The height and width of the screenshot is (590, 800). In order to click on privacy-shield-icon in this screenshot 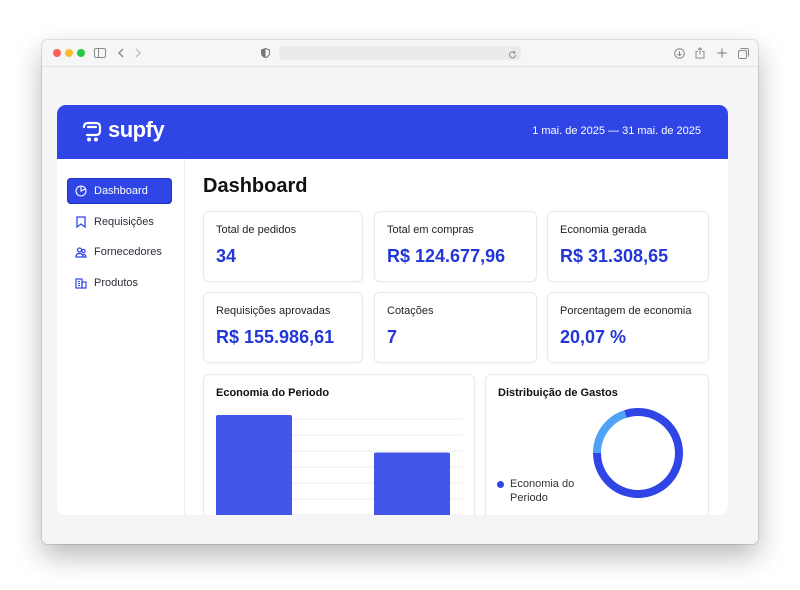, I will do `click(265, 53)`.